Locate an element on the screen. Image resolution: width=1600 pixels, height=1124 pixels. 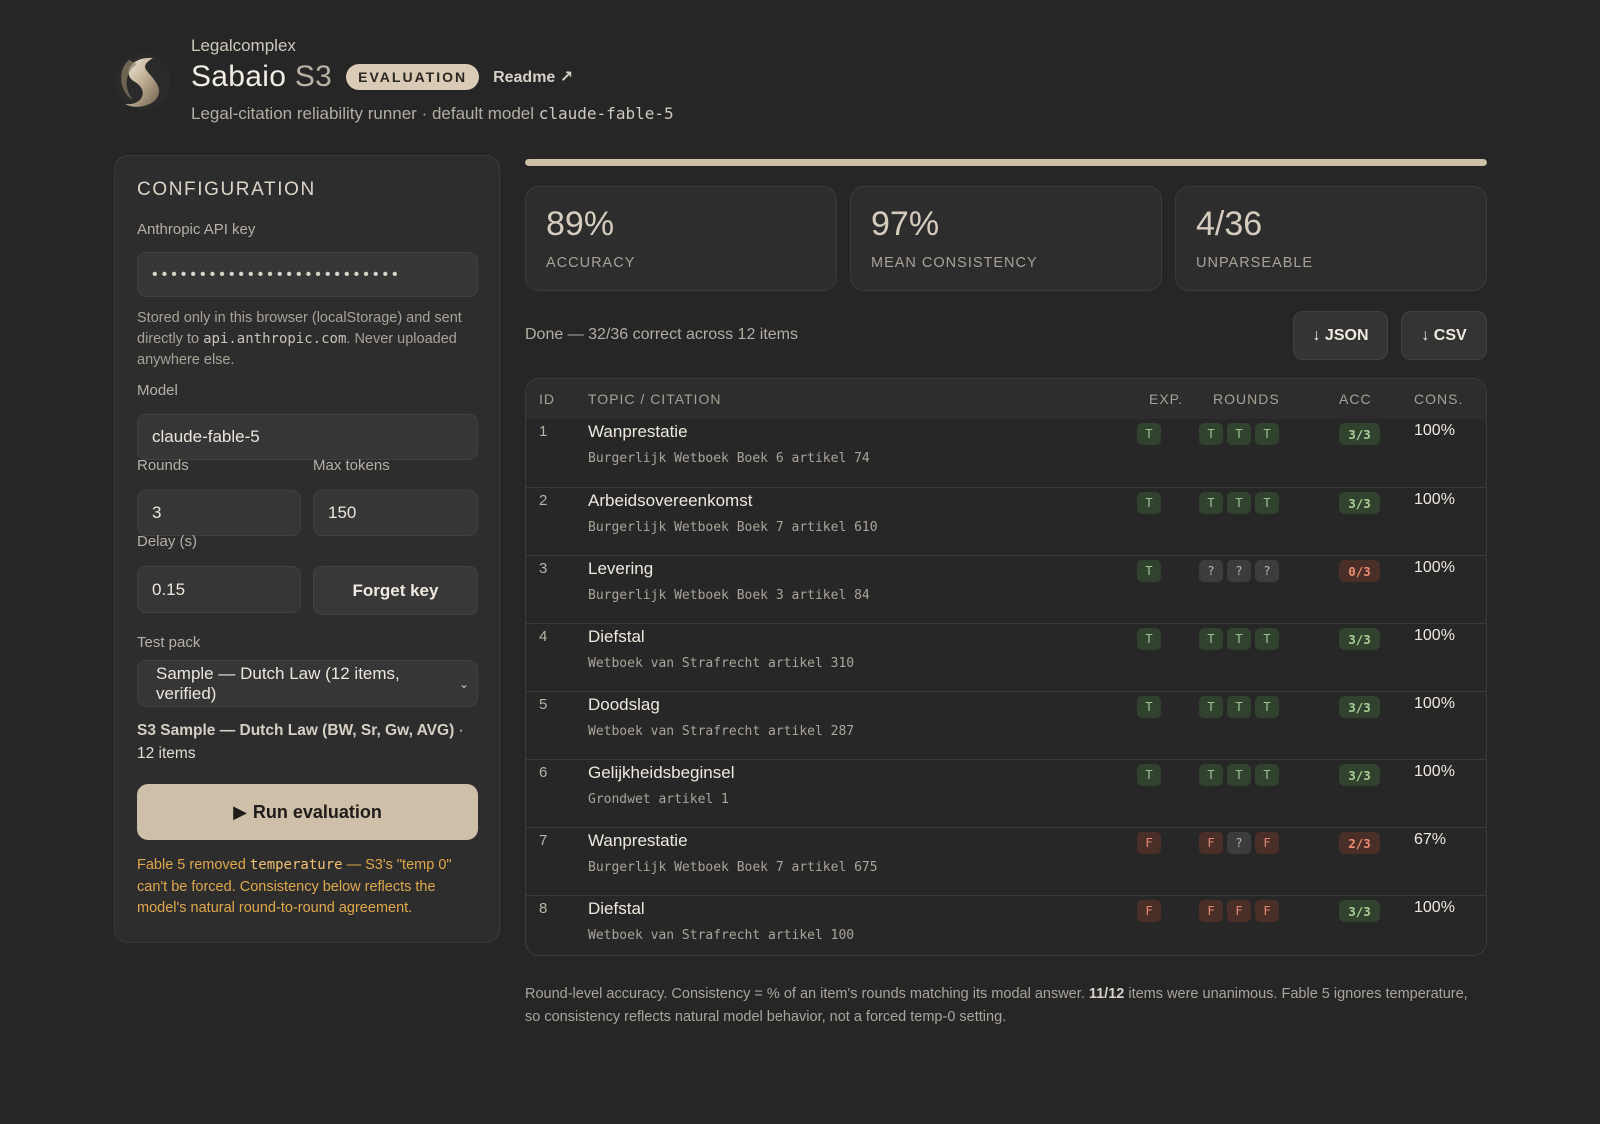
default-model-name: claude-fable-5 is located at coordinates (606, 113).